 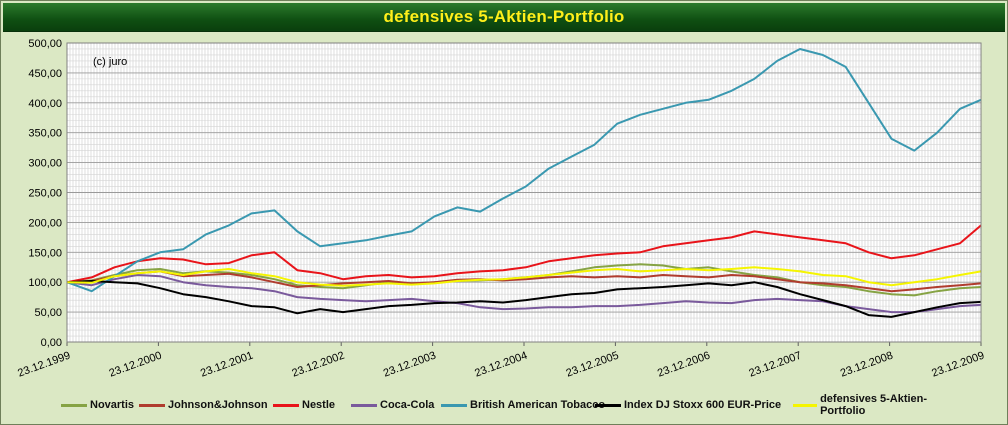 What do you see at coordinates (958, 365) in the screenshot?
I see `x-tick-label: 23.12.2009` at bounding box center [958, 365].